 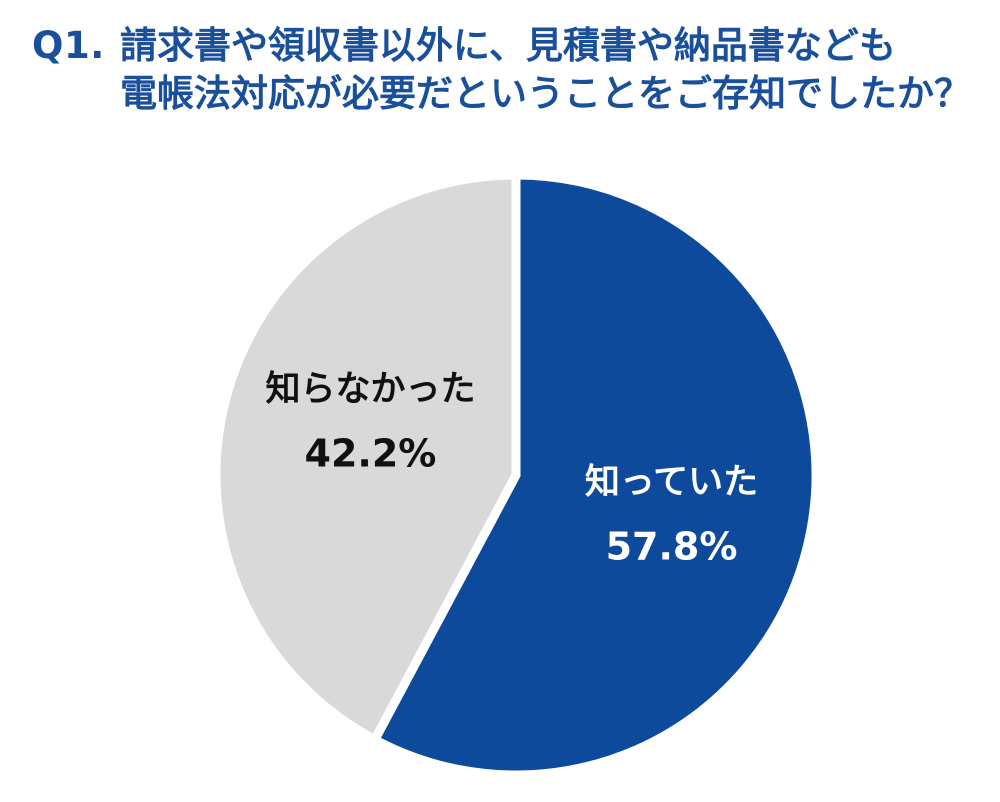 What do you see at coordinates (511, 469) in the screenshot?
I see `pie-labels: 知っていた 57.8% 知らなかった 42.2%` at bounding box center [511, 469].